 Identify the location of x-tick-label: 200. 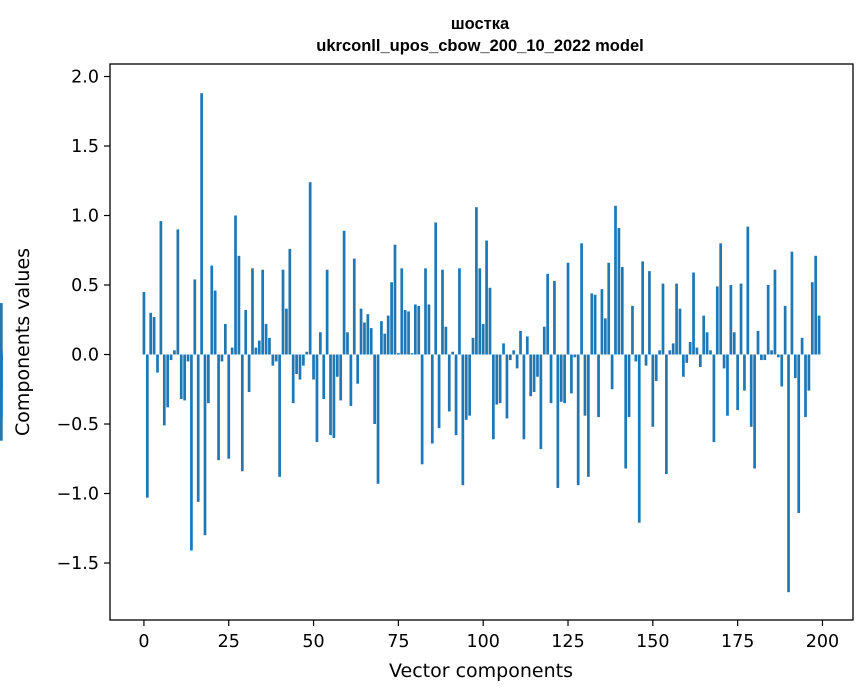
(822, 642).